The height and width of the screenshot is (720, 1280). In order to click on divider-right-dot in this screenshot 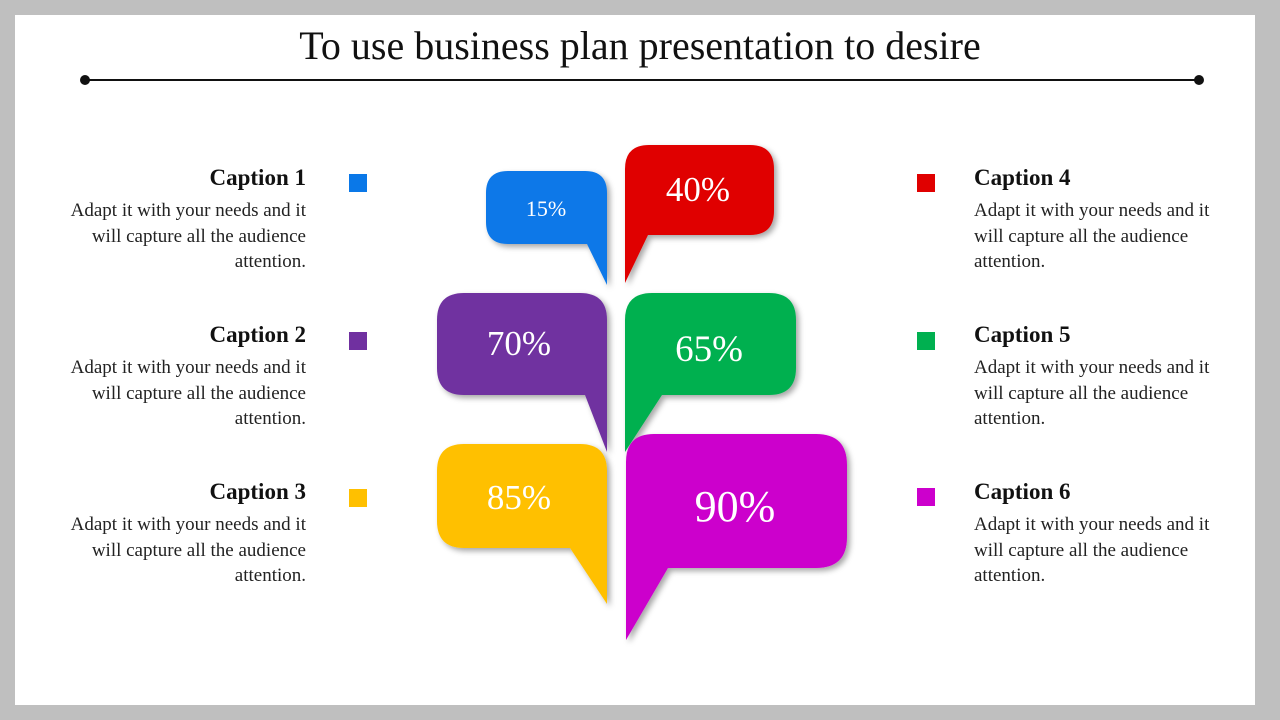, I will do `click(1199, 80)`.